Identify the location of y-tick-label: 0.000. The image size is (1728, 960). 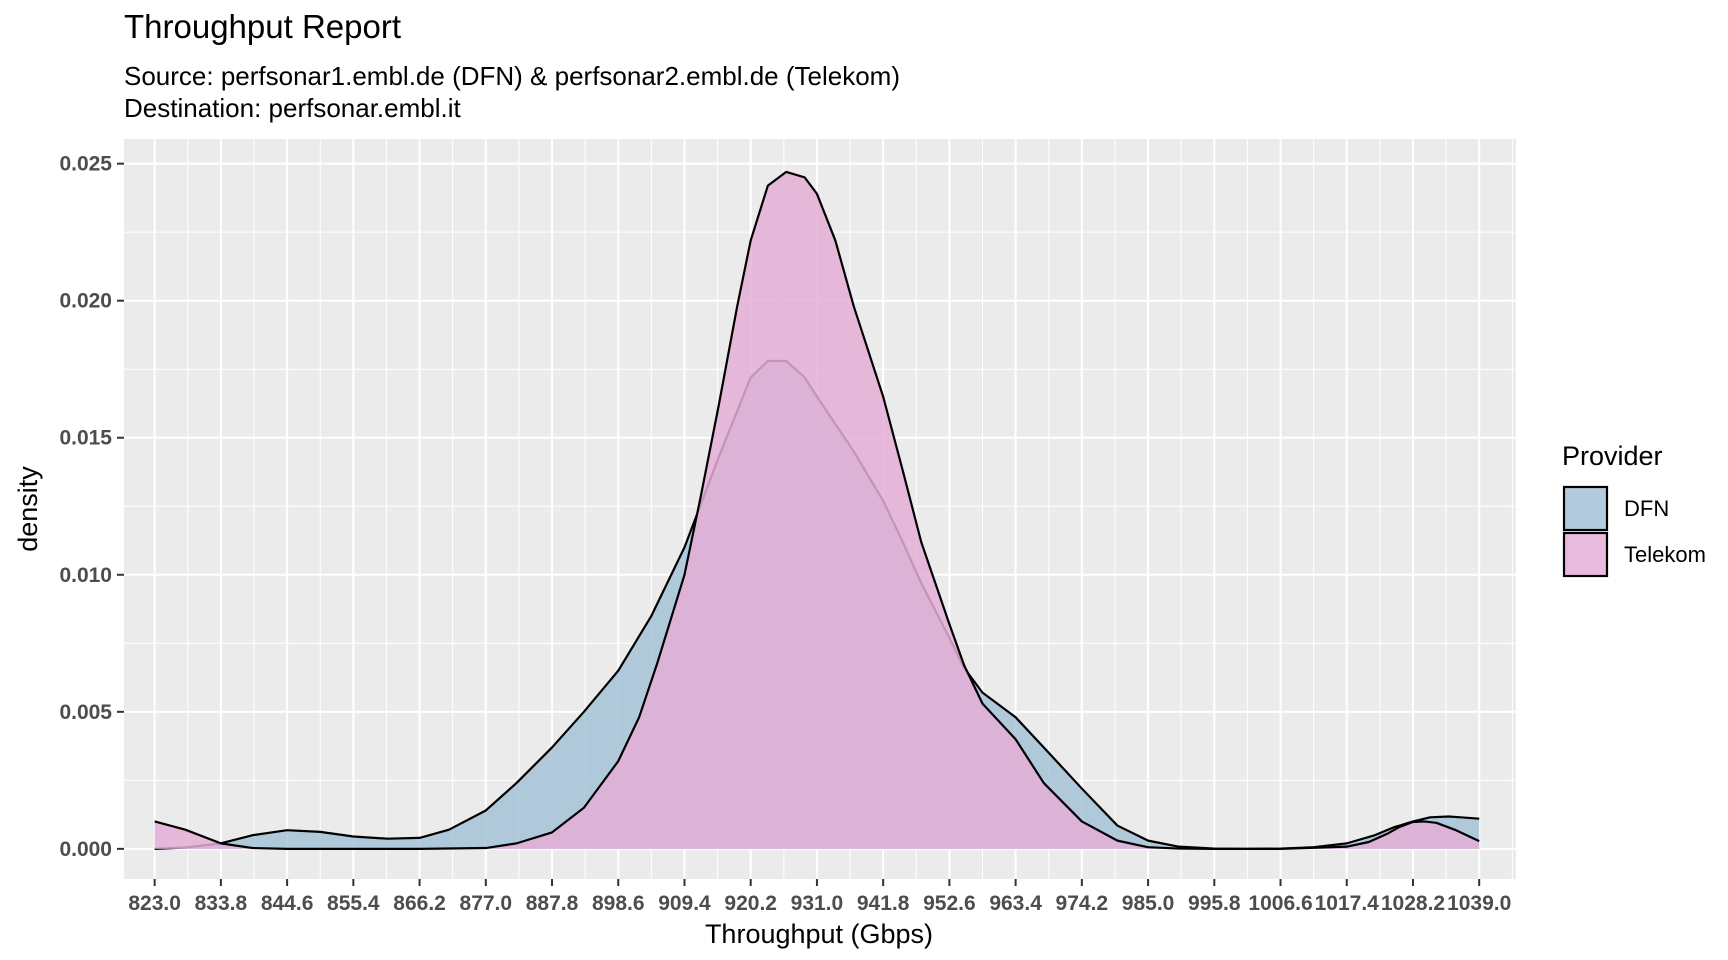
(85, 849).